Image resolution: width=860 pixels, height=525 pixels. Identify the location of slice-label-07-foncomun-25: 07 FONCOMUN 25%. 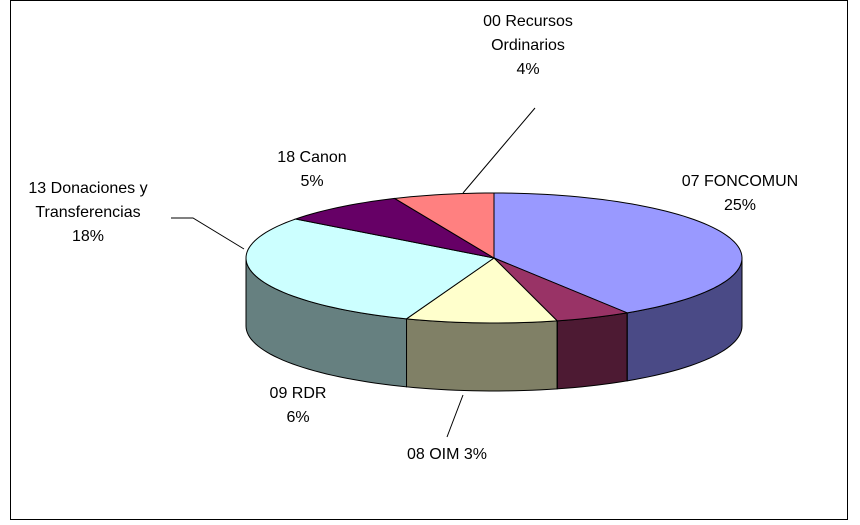
(740, 193).